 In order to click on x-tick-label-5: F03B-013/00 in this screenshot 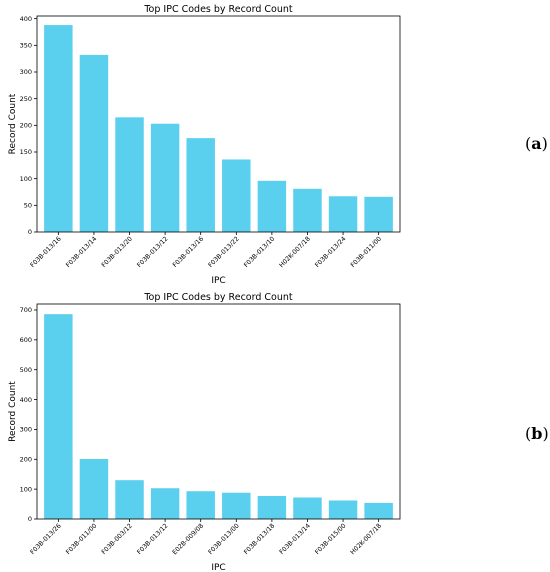, I will do `click(224, 539)`.